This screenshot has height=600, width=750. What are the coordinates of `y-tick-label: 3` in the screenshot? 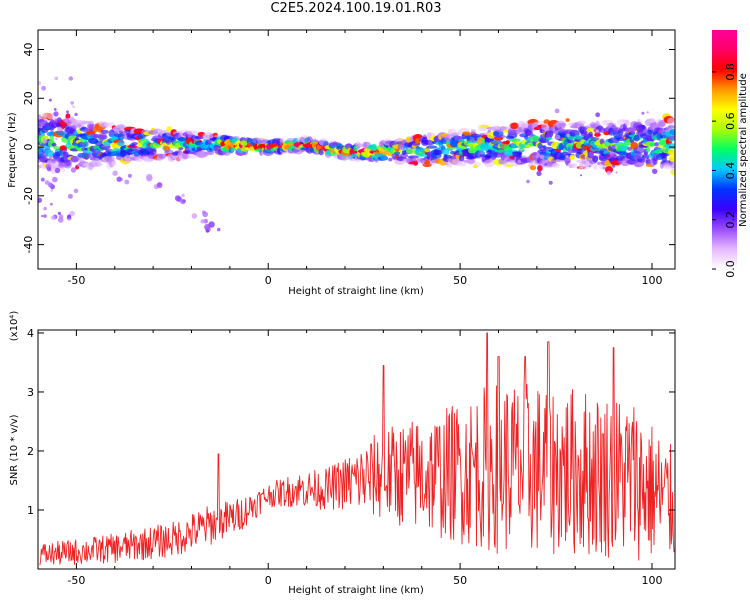 It's located at (30, 392).